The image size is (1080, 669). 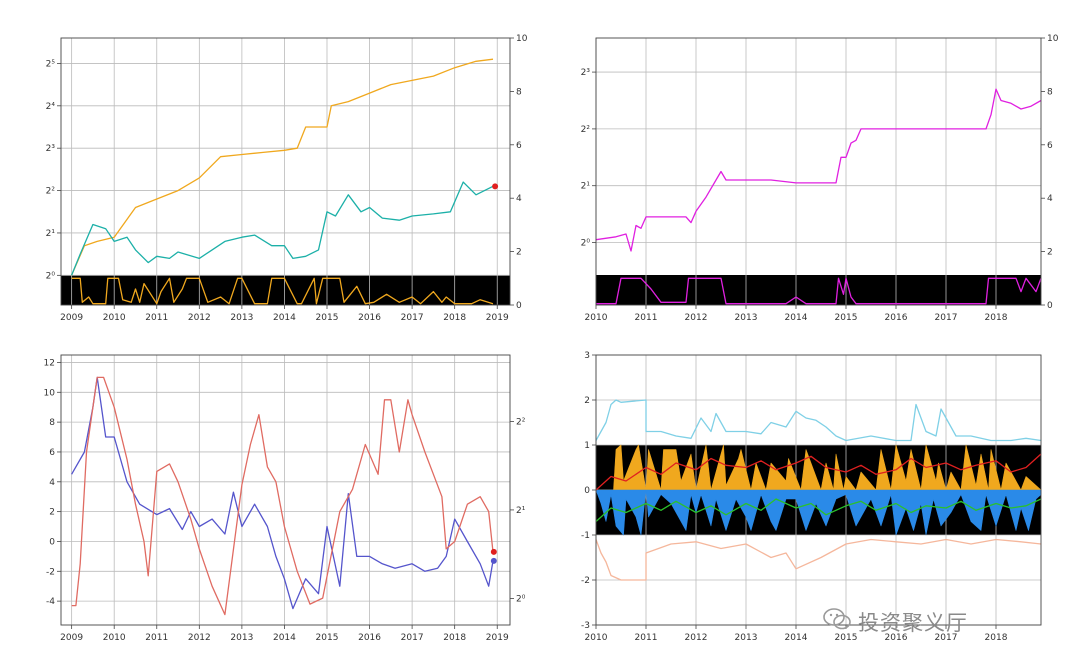 What do you see at coordinates (51, 64) in the screenshot?
I see `y-left-tick-label: 2⁵` at bounding box center [51, 64].